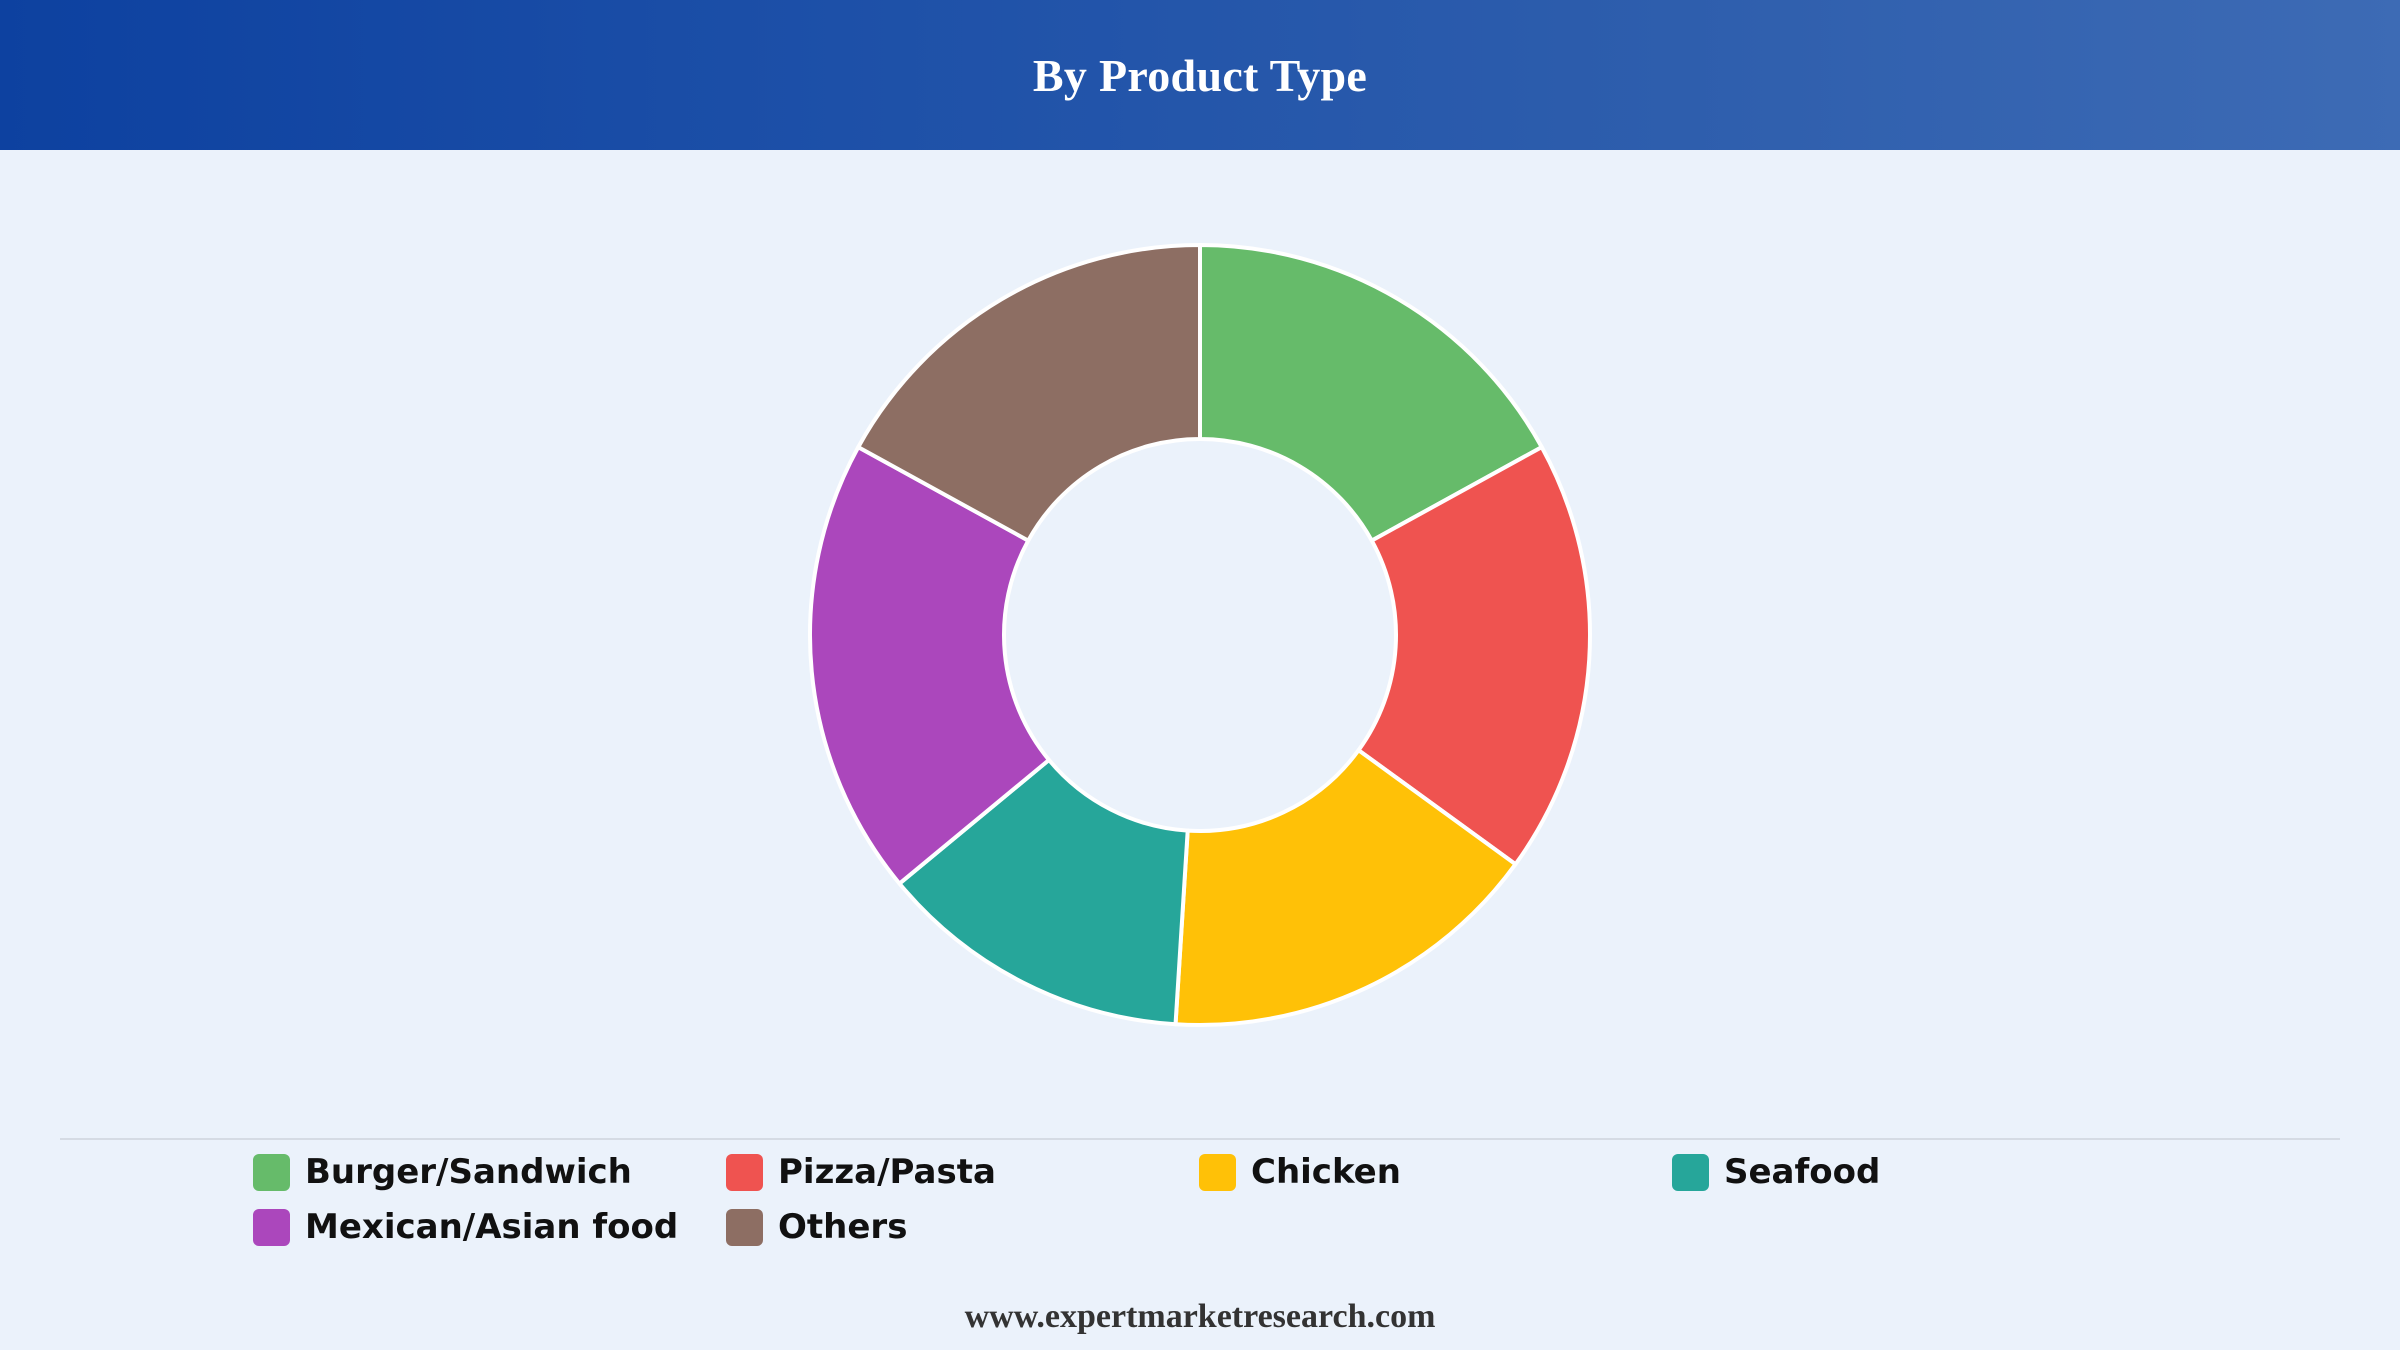  What do you see at coordinates (1326, 1172) in the screenshot?
I see `legend-label: Chicken` at bounding box center [1326, 1172].